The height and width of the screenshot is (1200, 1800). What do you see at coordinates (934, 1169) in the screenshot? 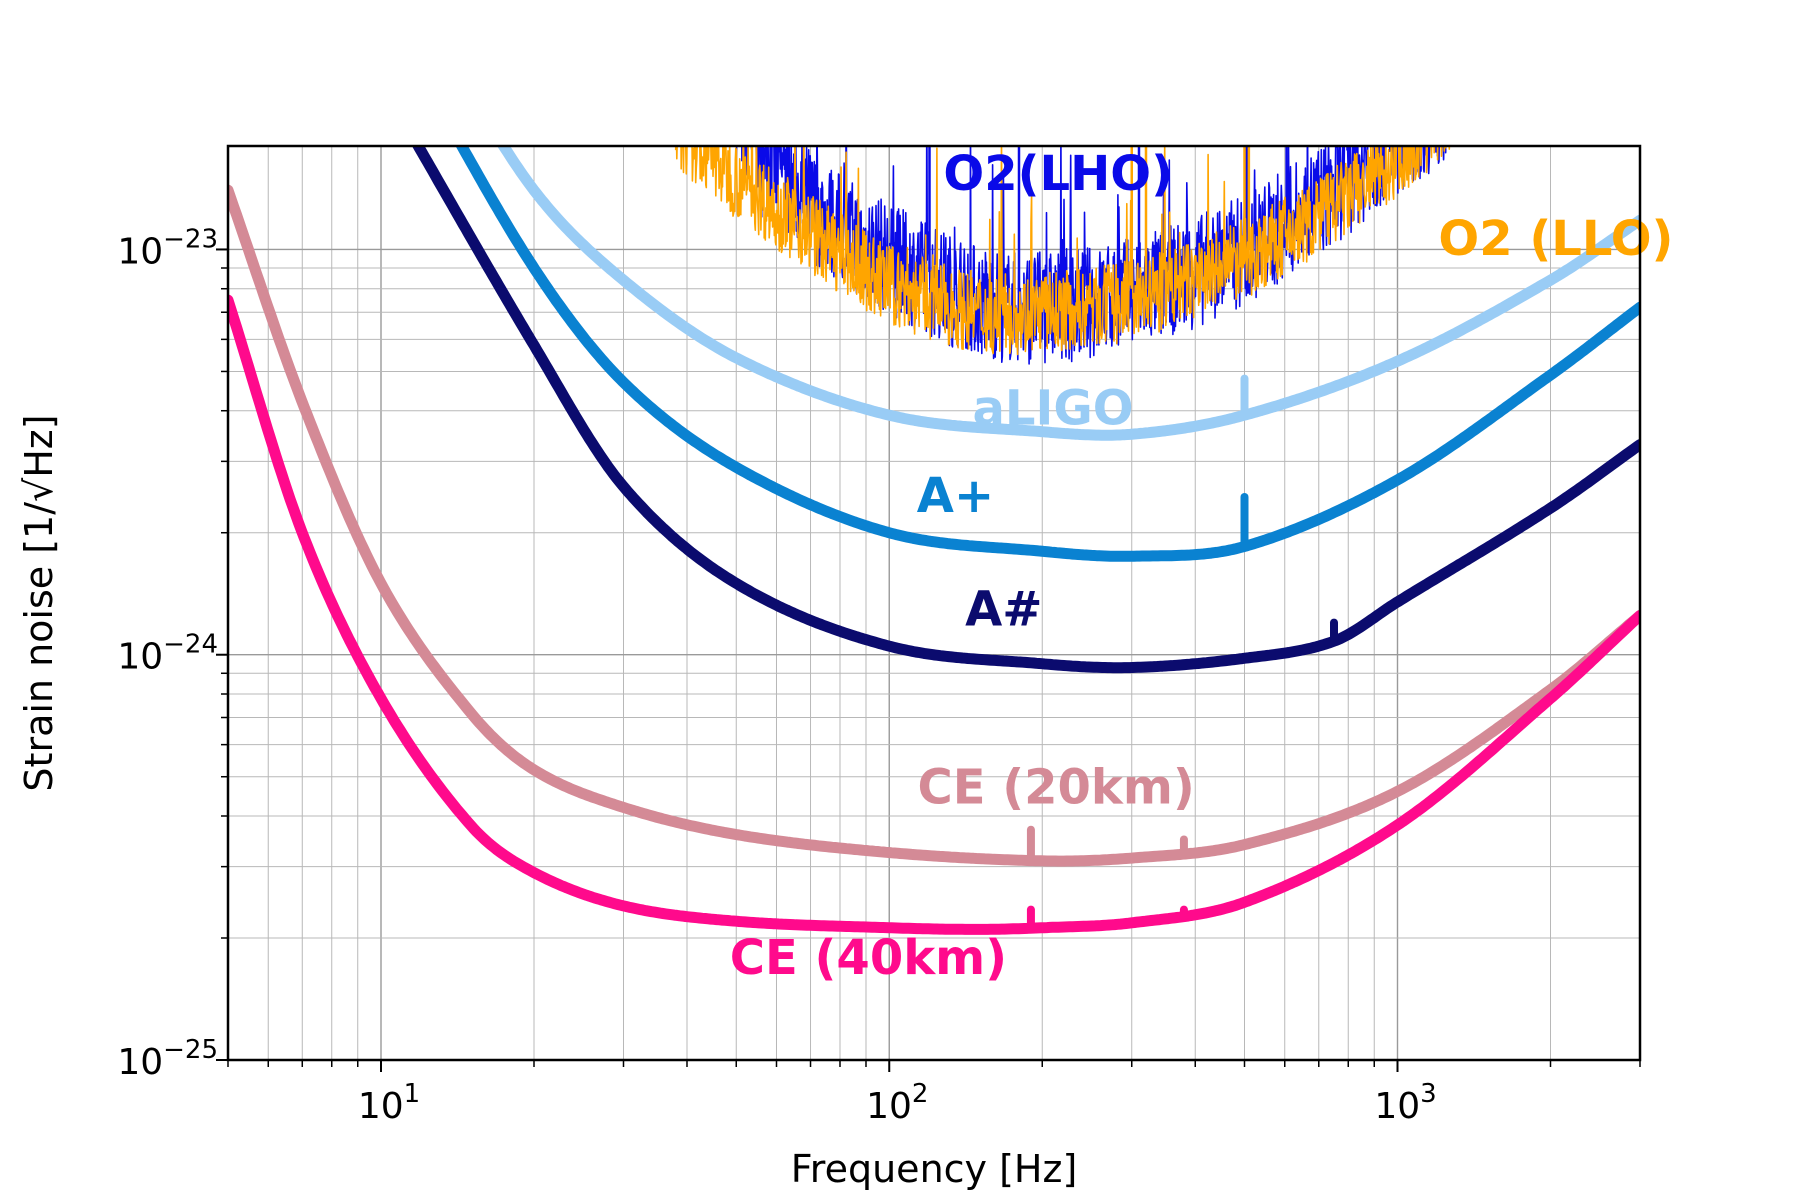
I see `x-axis-label: Frequency [Hz]` at bounding box center [934, 1169].